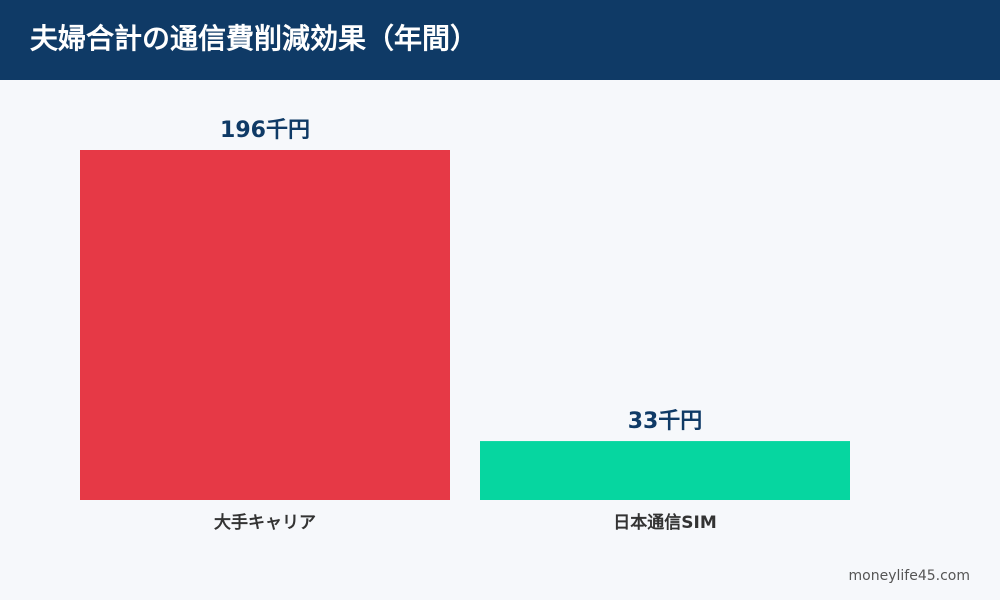 The width and height of the screenshot is (1000, 600). What do you see at coordinates (665, 470) in the screenshot?
I see `bar` at bounding box center [665, 470].